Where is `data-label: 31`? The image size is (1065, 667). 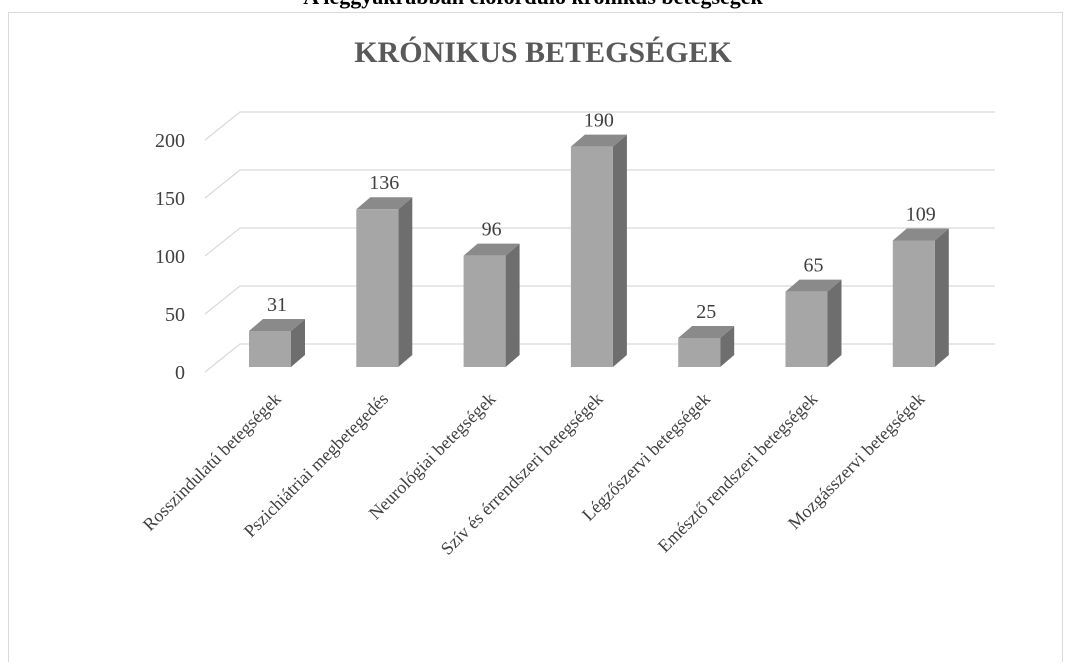
data-label: 31 is located at coordinates (277, 305).